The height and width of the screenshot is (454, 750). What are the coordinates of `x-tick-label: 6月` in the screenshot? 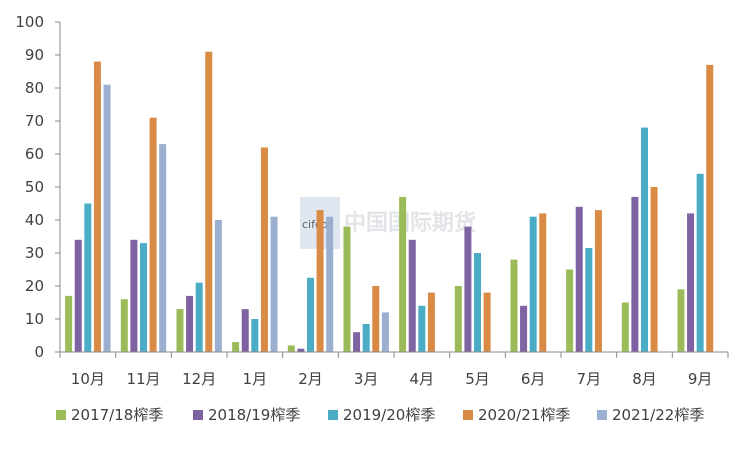 It's located at (533, 379).